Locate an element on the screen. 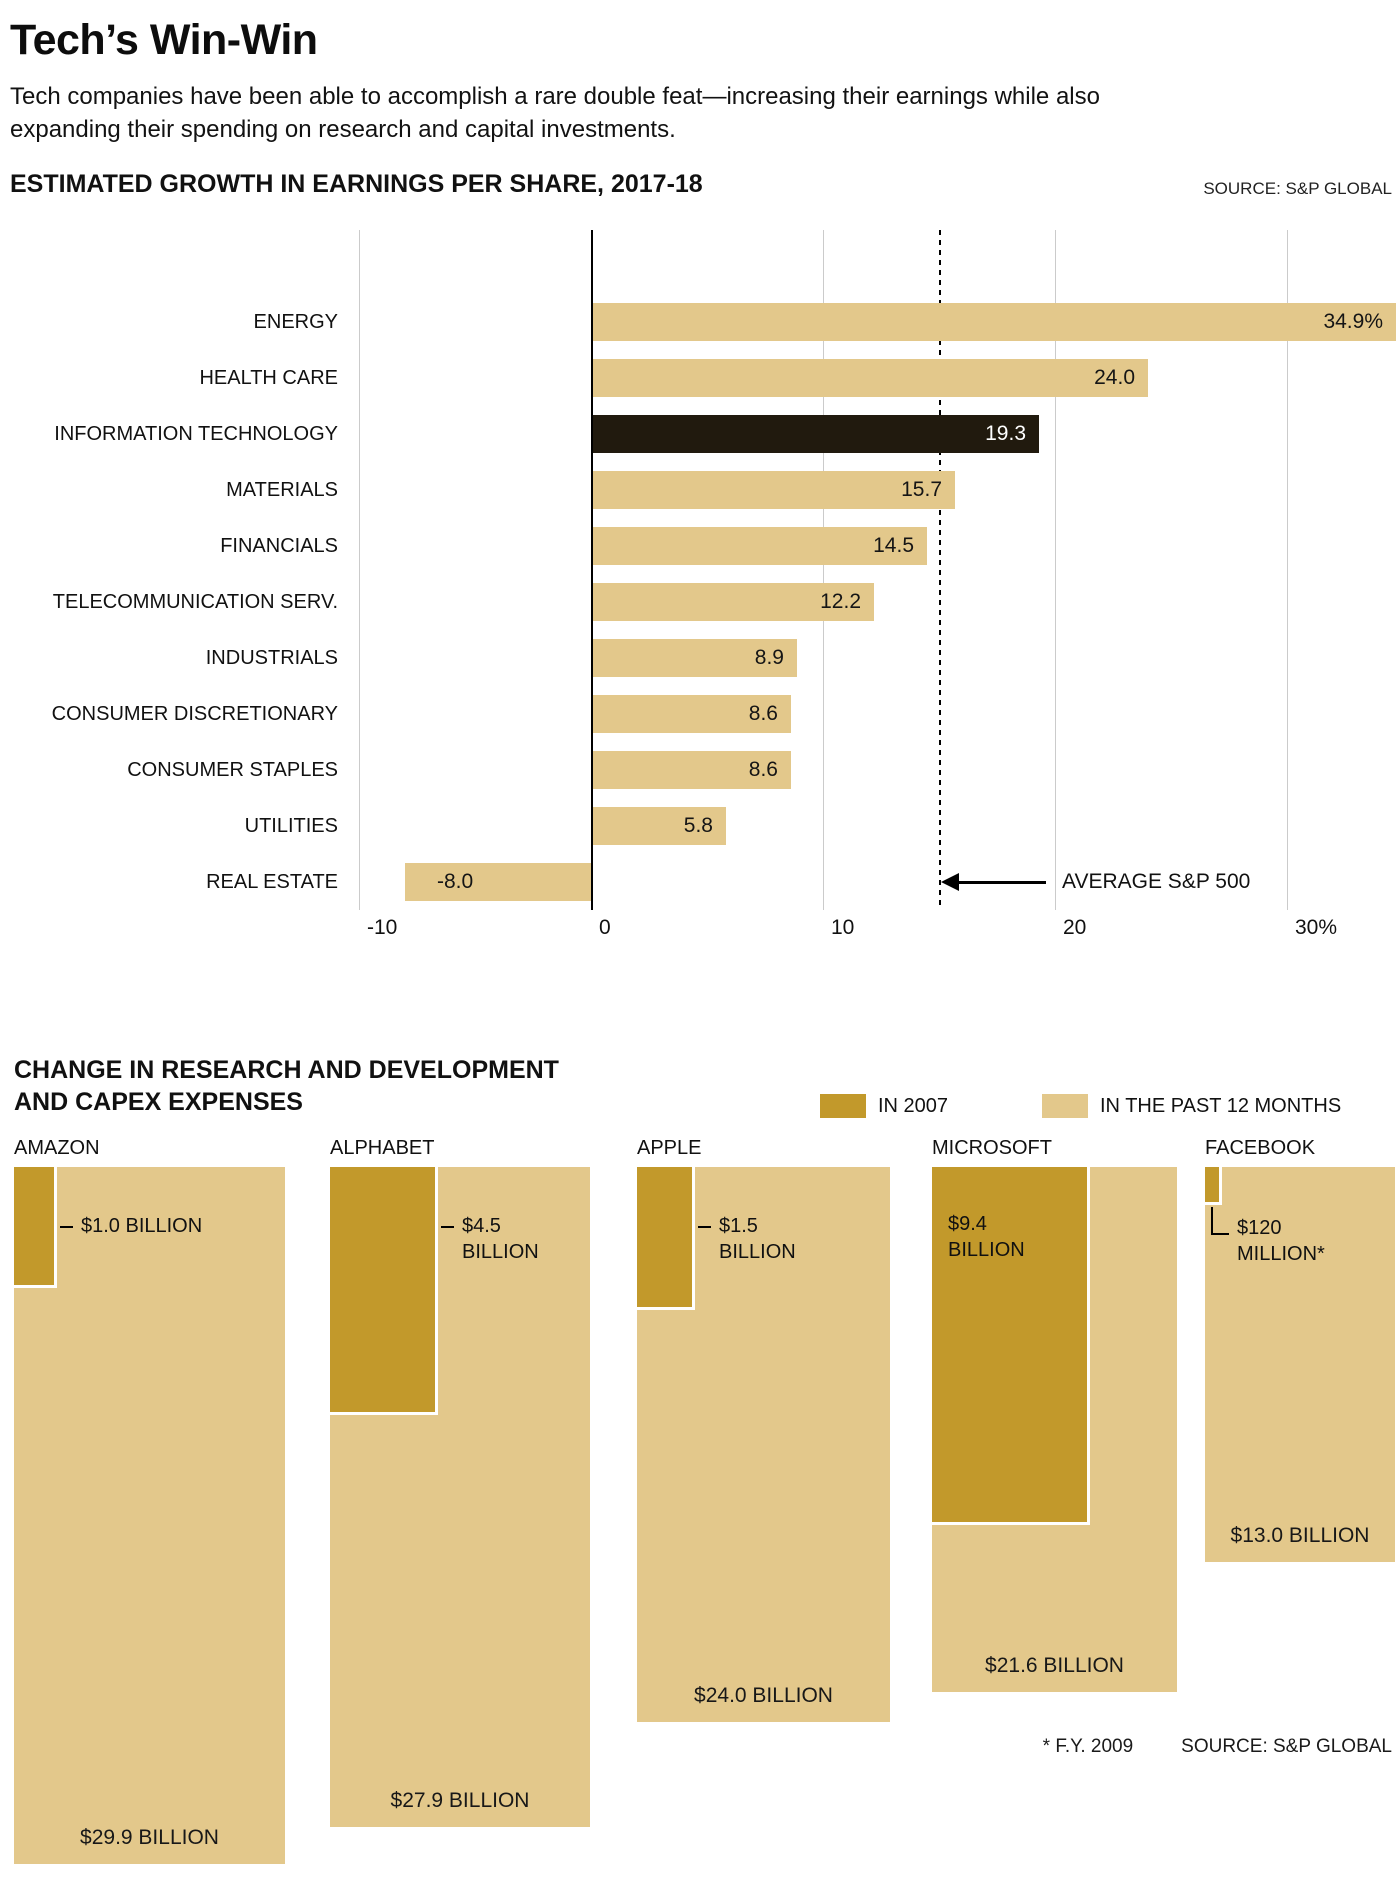 This screenshot has width=1400, height=1886. bar-utilities: 5.8 is located at coordinates (658, 826).